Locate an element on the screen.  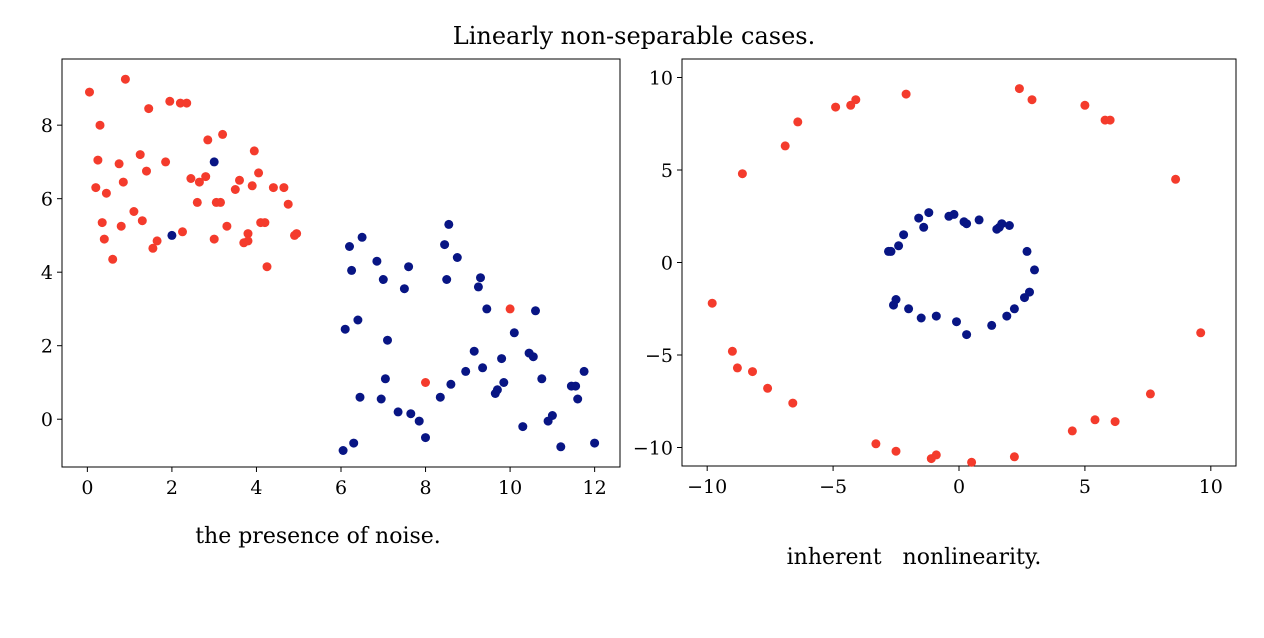
noise-x-tick-label: 2 is located at coordinates (172, 488).